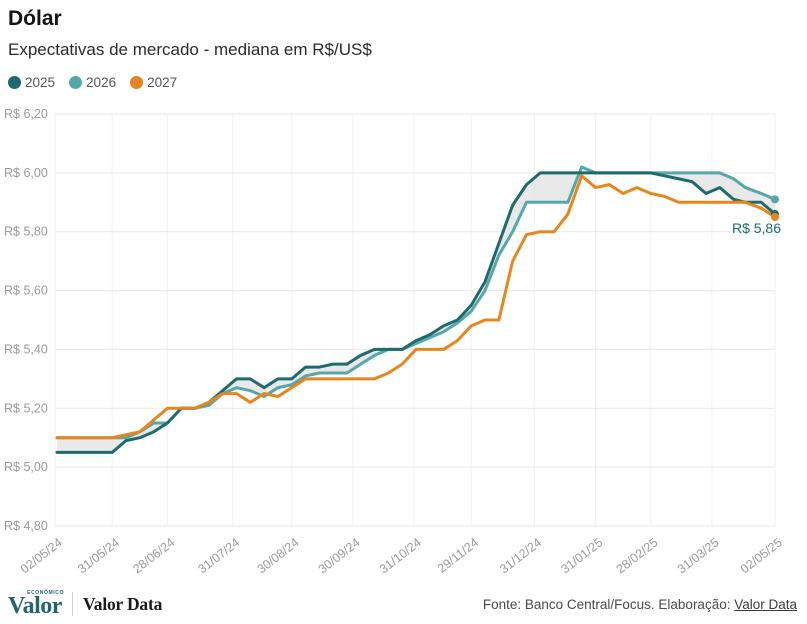 The height and width of the screenshot is (624, 807). What do you see at coordinates (26, 114) in the screenshot?
I see `y-tick-label: R$ 6,20` at bounding box center [26, 114].